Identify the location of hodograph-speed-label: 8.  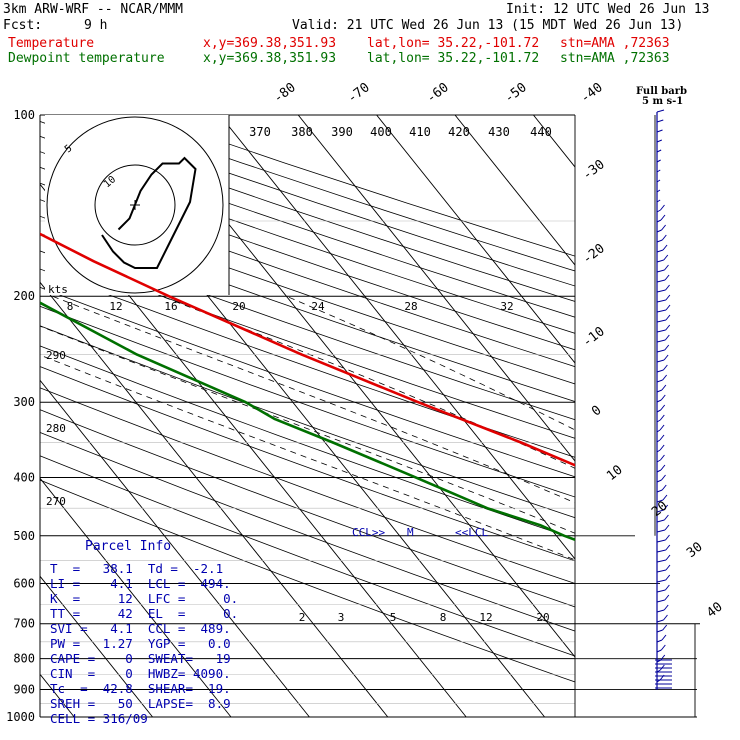
(70, 306).